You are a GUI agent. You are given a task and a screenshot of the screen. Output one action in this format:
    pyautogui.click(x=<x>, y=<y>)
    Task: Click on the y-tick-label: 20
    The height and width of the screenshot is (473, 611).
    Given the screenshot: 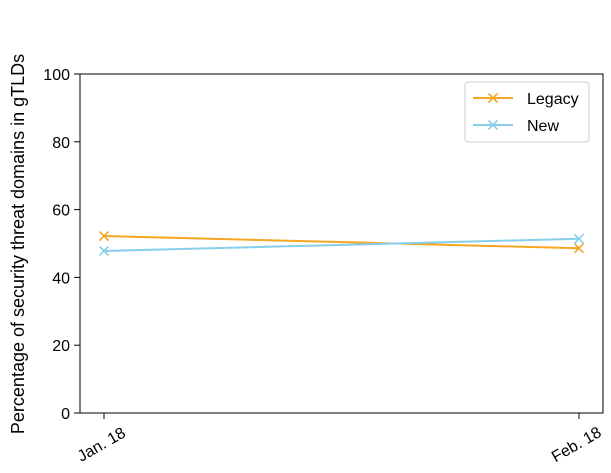 What is the action you would take?
    pyautogui.click(x=61, y=346)
    